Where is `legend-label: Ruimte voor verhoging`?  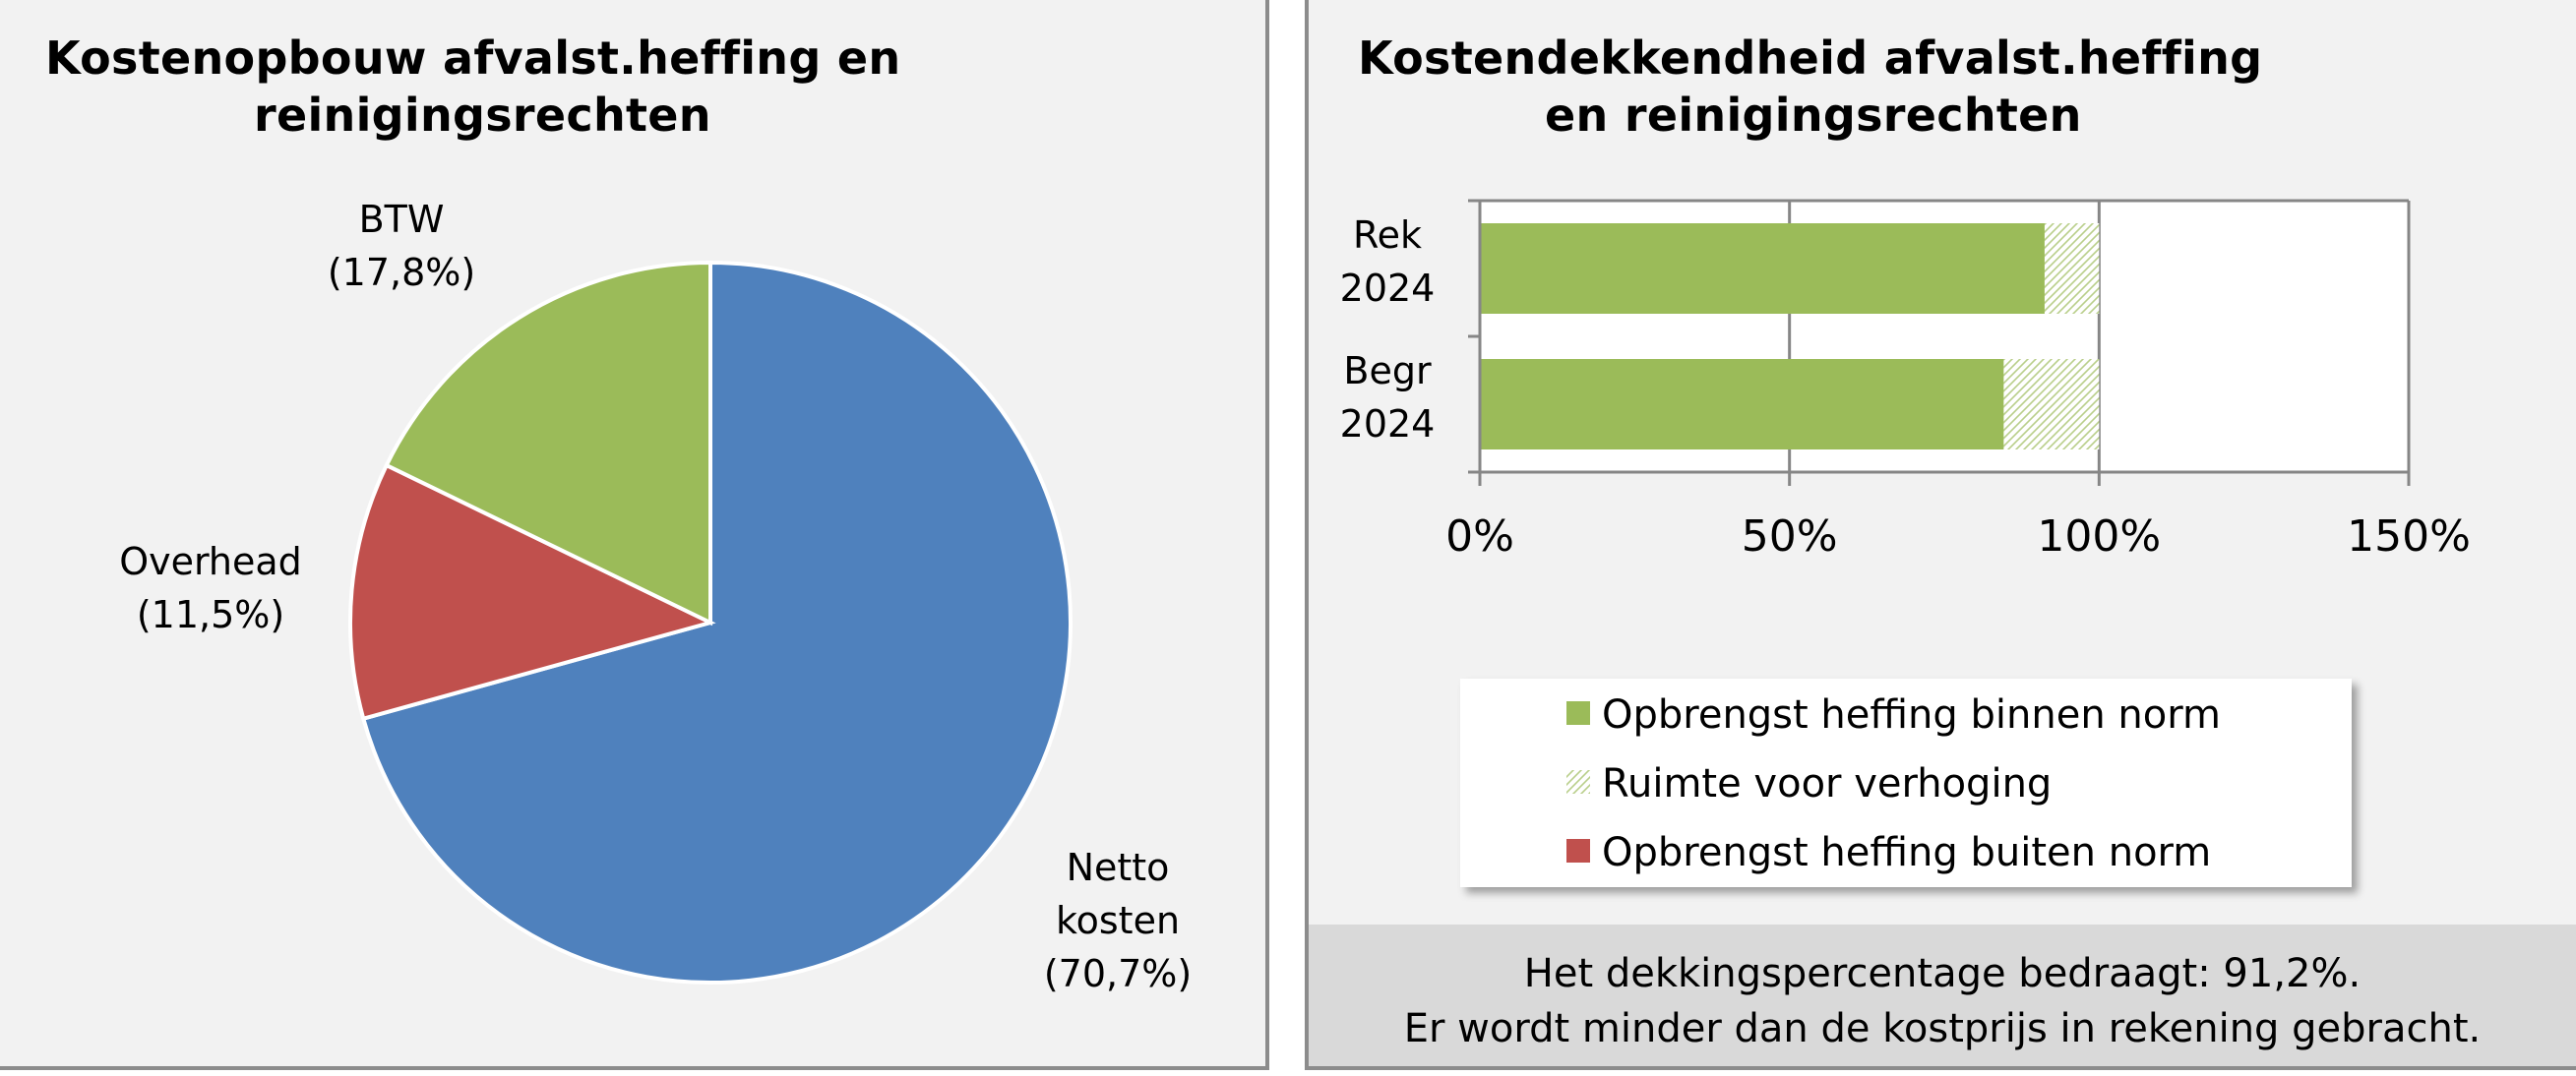 legend-label: Ruimte voor verhoging is located at coordinates (1827, 784).